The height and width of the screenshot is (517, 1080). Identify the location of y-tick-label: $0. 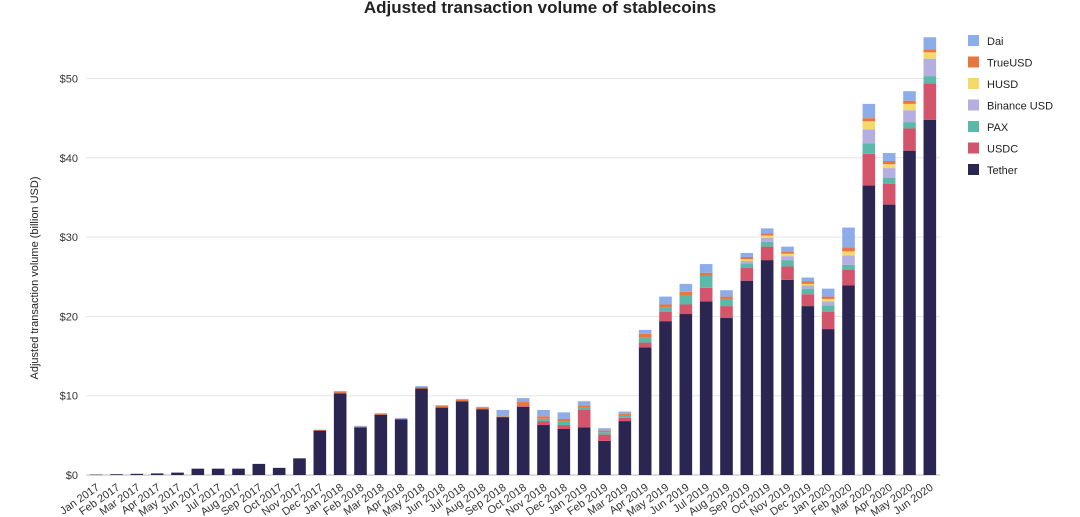
(72, 476).